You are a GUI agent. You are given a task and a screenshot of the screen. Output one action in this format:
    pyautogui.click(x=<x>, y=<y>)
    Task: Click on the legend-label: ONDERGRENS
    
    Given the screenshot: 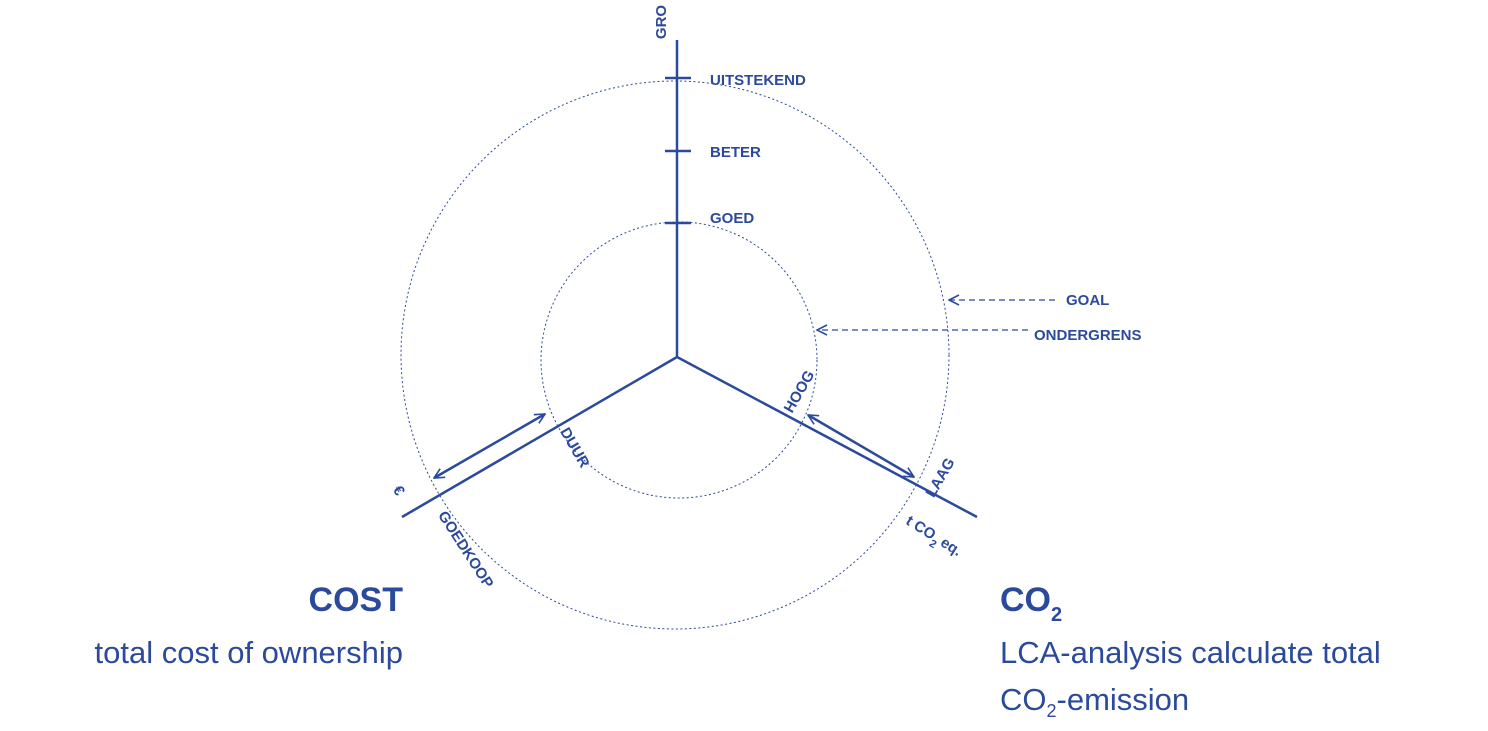 What is the action you would take?
    pyautogui.click(x=1088, y=335)
    